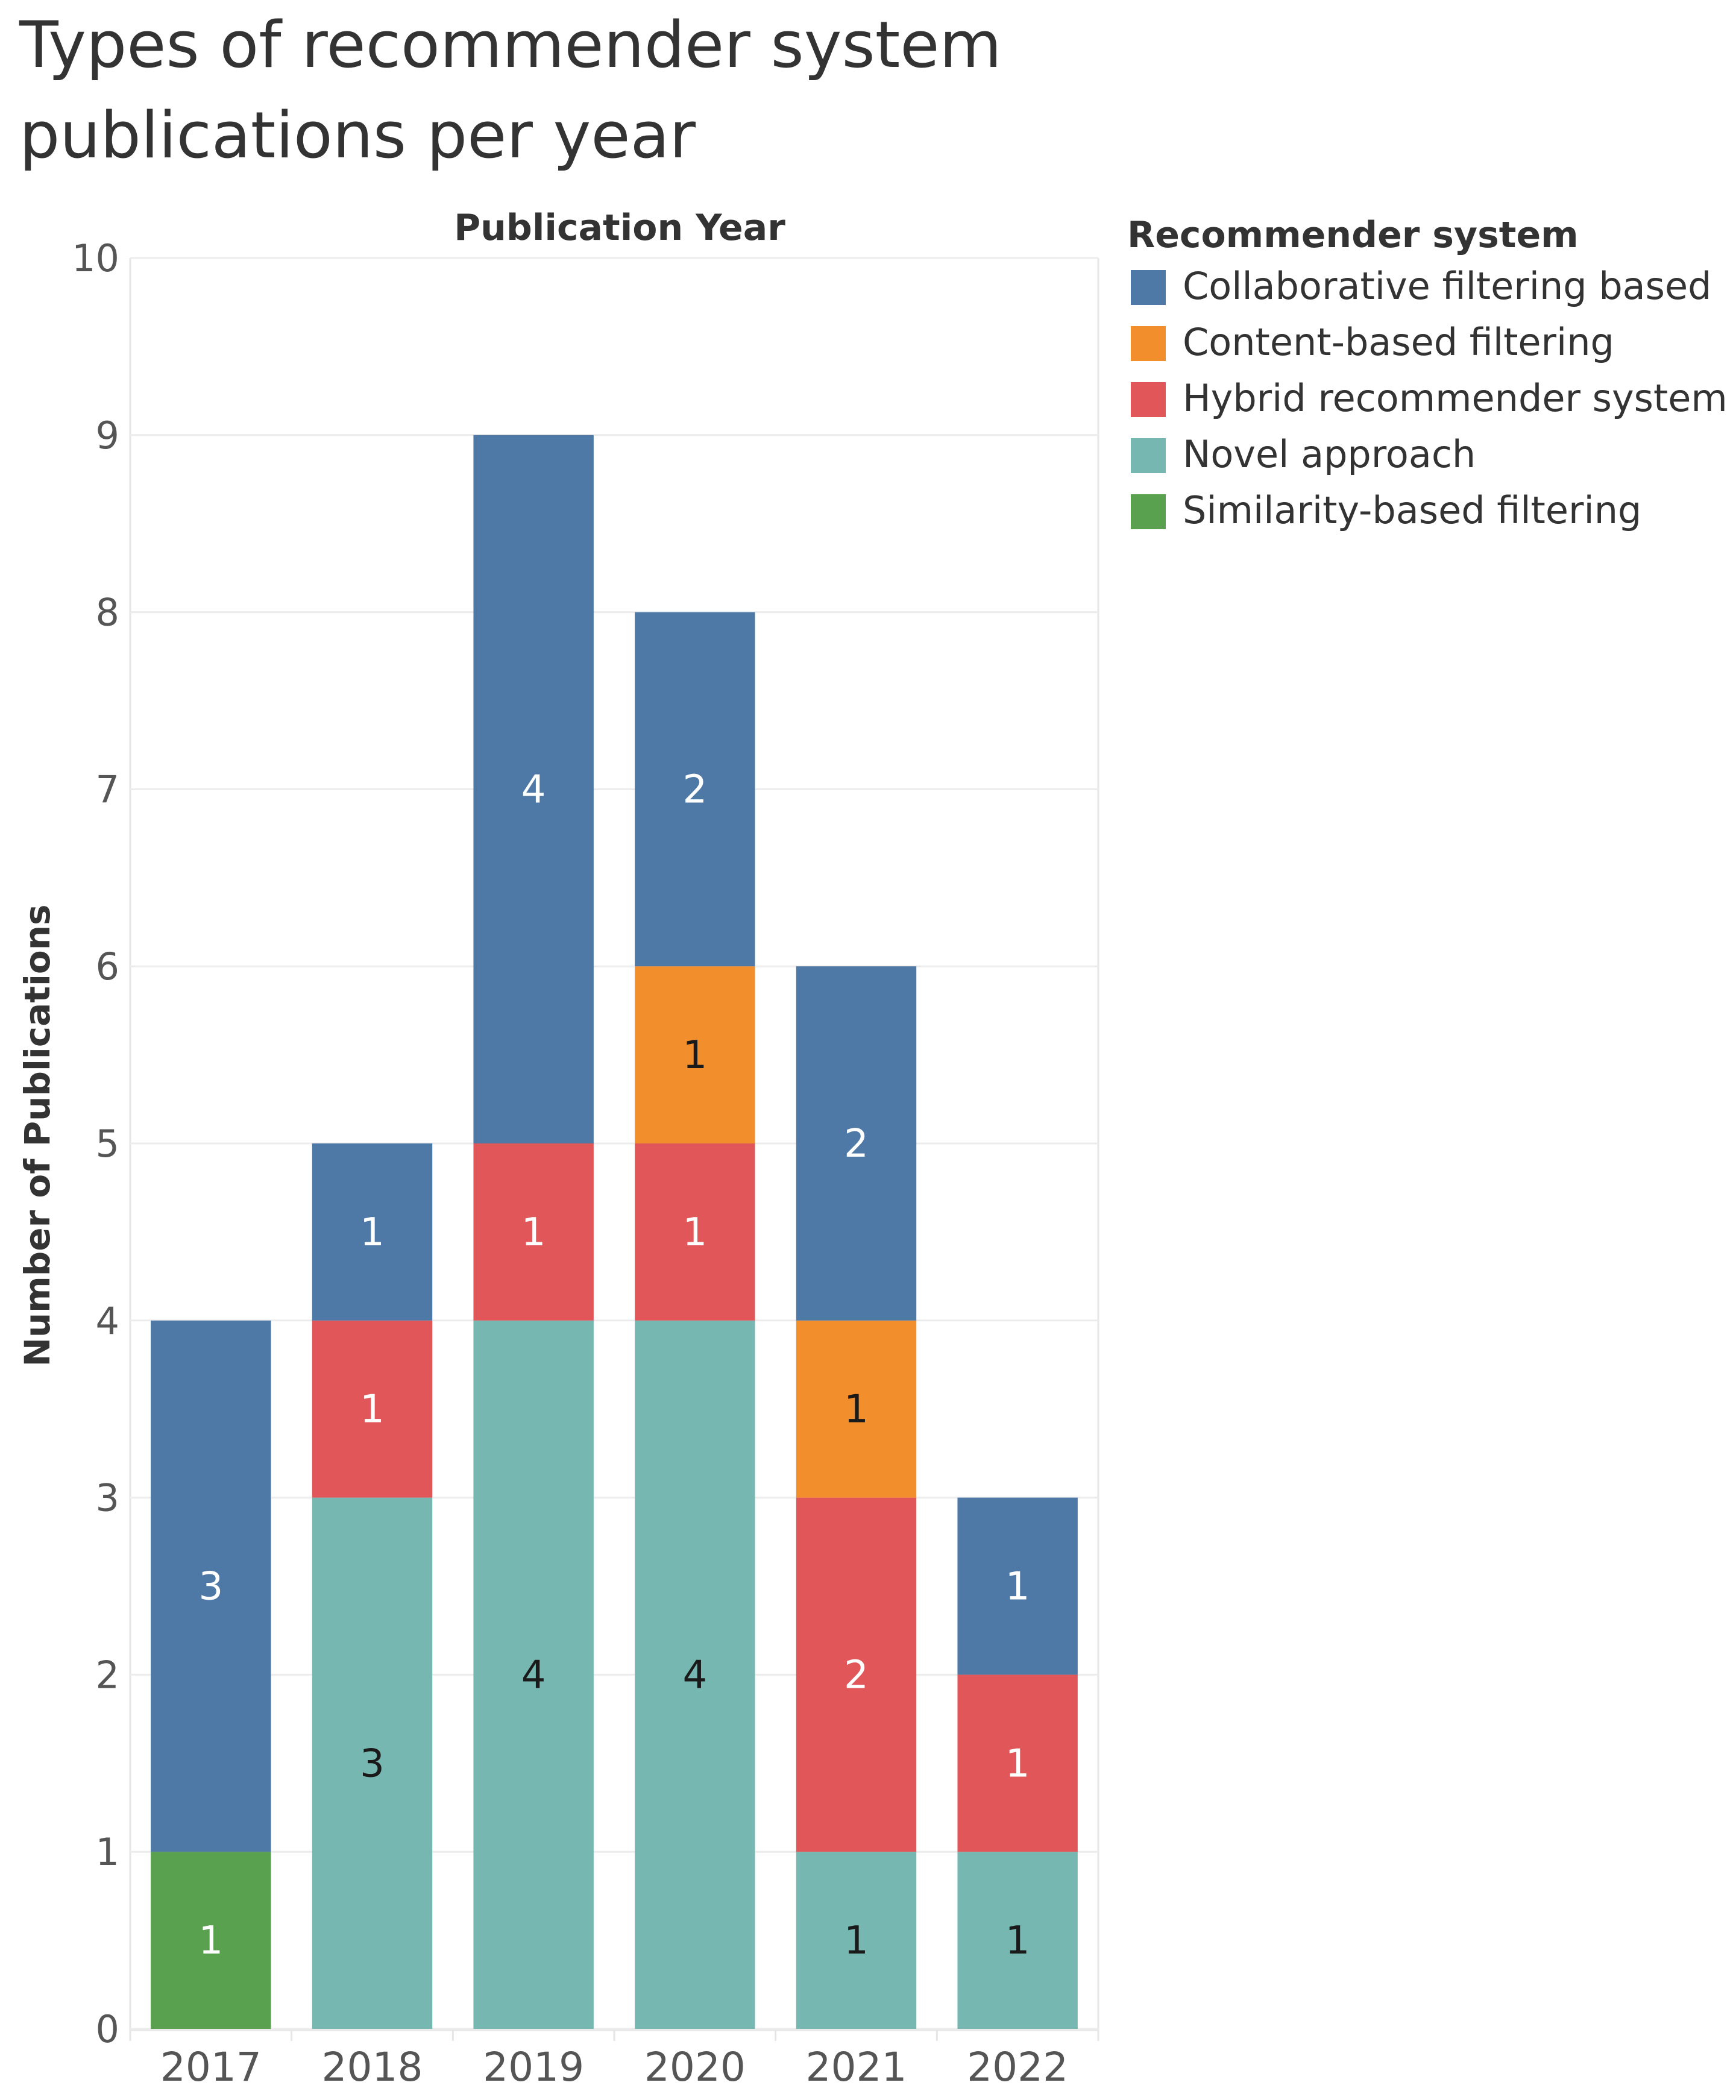 The width and height of the screenshot is (1736, 2100). Describe the element at coordinates (1398, 342) in the screenshot. I see `legend-entry: Content-based filtering` at that location.